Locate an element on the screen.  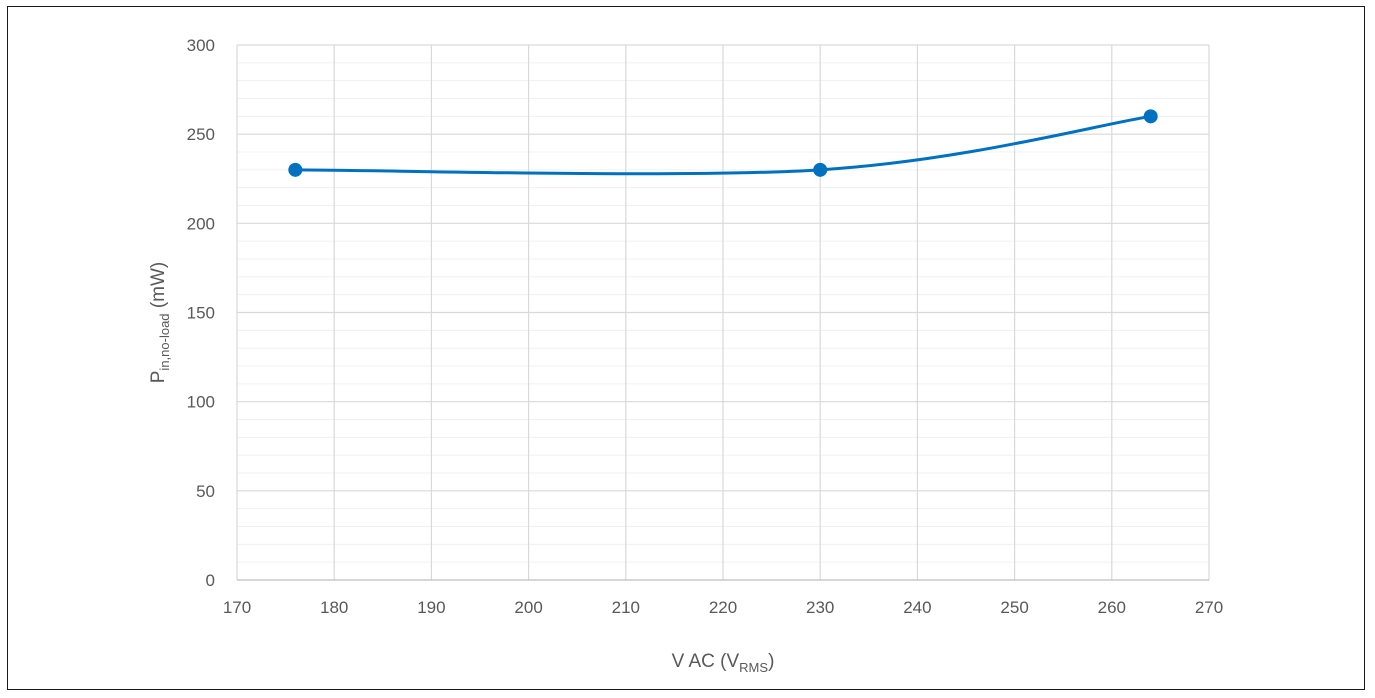
y-tick-label: 150 is located at coordinates (201, 313).